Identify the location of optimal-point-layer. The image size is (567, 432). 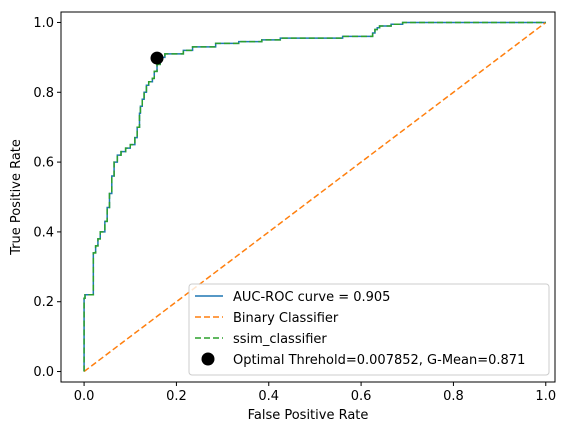
(157, 58).